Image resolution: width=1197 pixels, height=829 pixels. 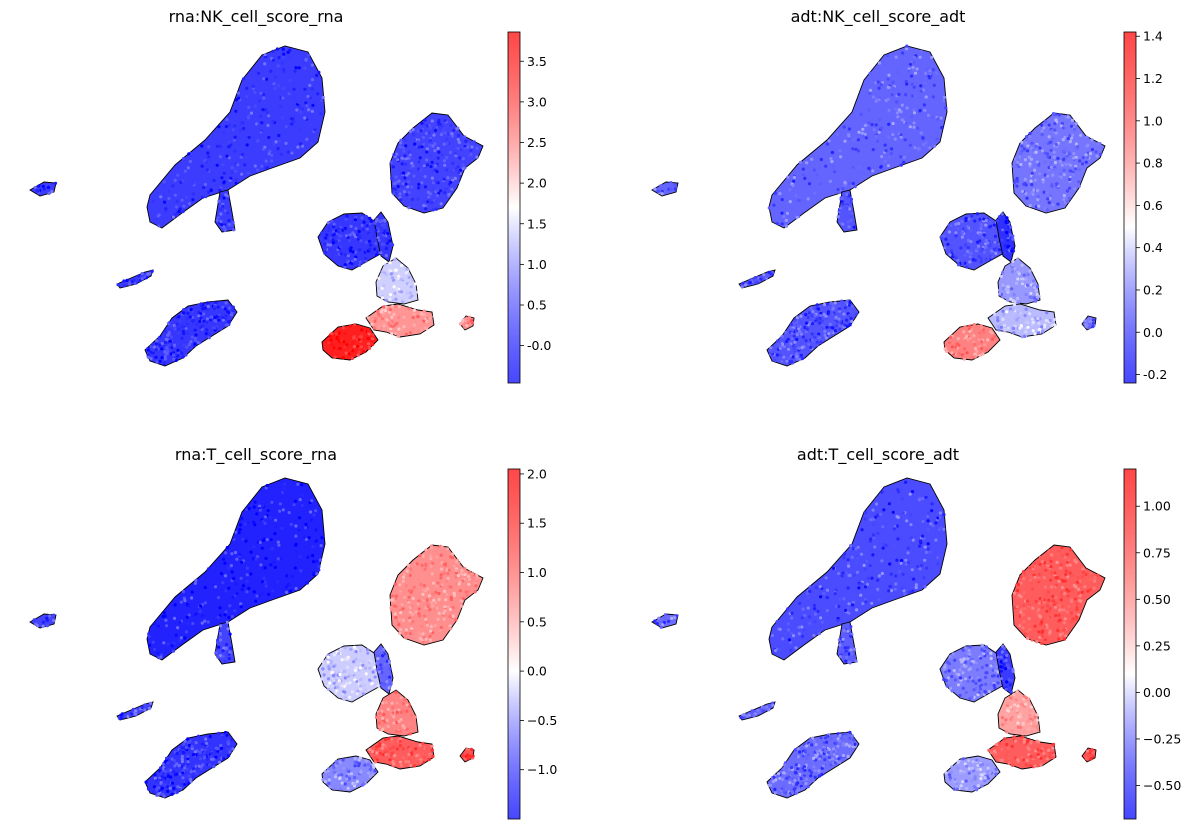 What do you see at coordinates (858, 569) in the screenshot?
I see `cluster-outline` at bounding box center [858, 569].